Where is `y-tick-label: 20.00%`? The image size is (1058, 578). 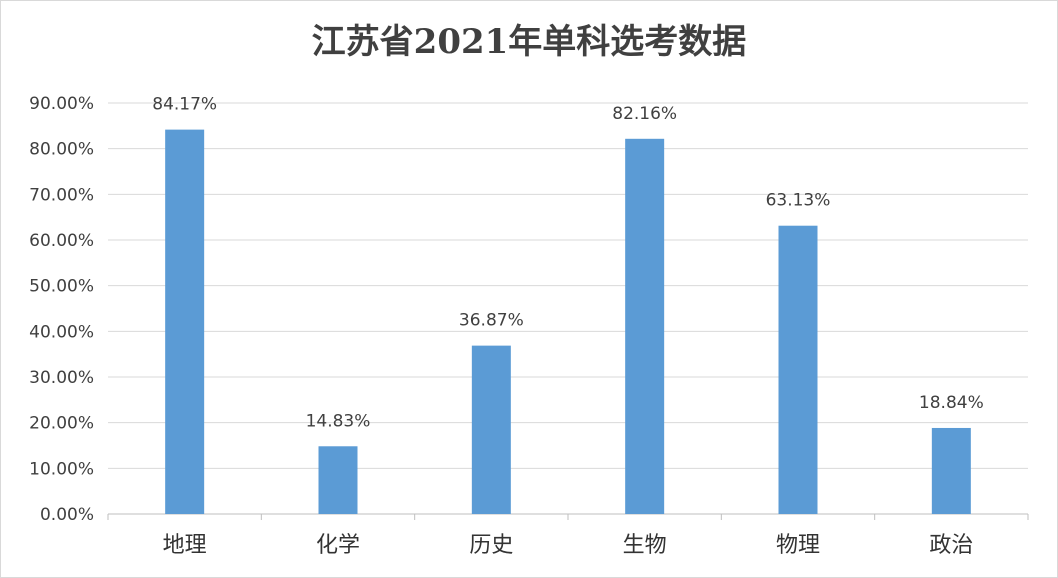
y-tick-label: 20.00% is located at coordinates (61, 424).